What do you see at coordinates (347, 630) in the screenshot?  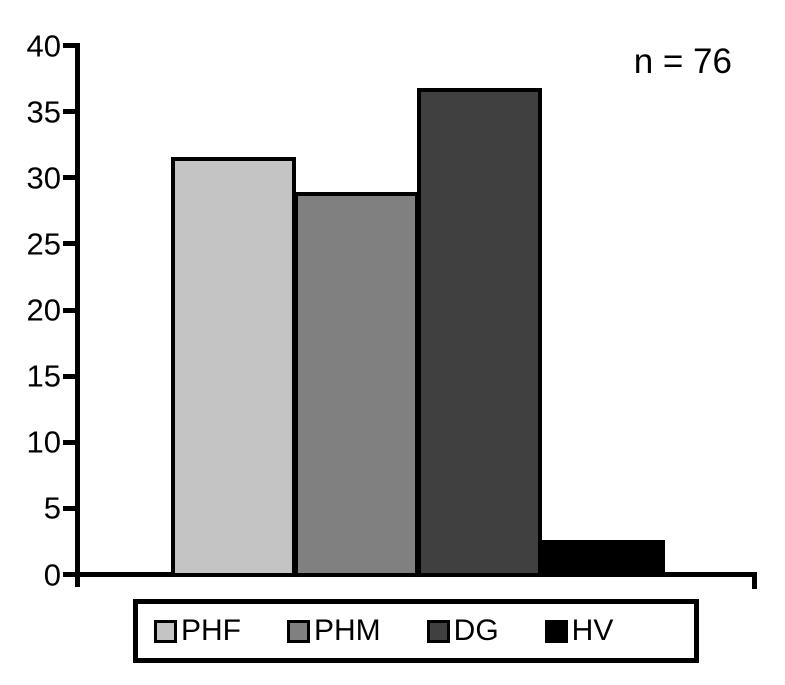 I see `legend-label-phm: PHM` at bounding box center [347, 630].